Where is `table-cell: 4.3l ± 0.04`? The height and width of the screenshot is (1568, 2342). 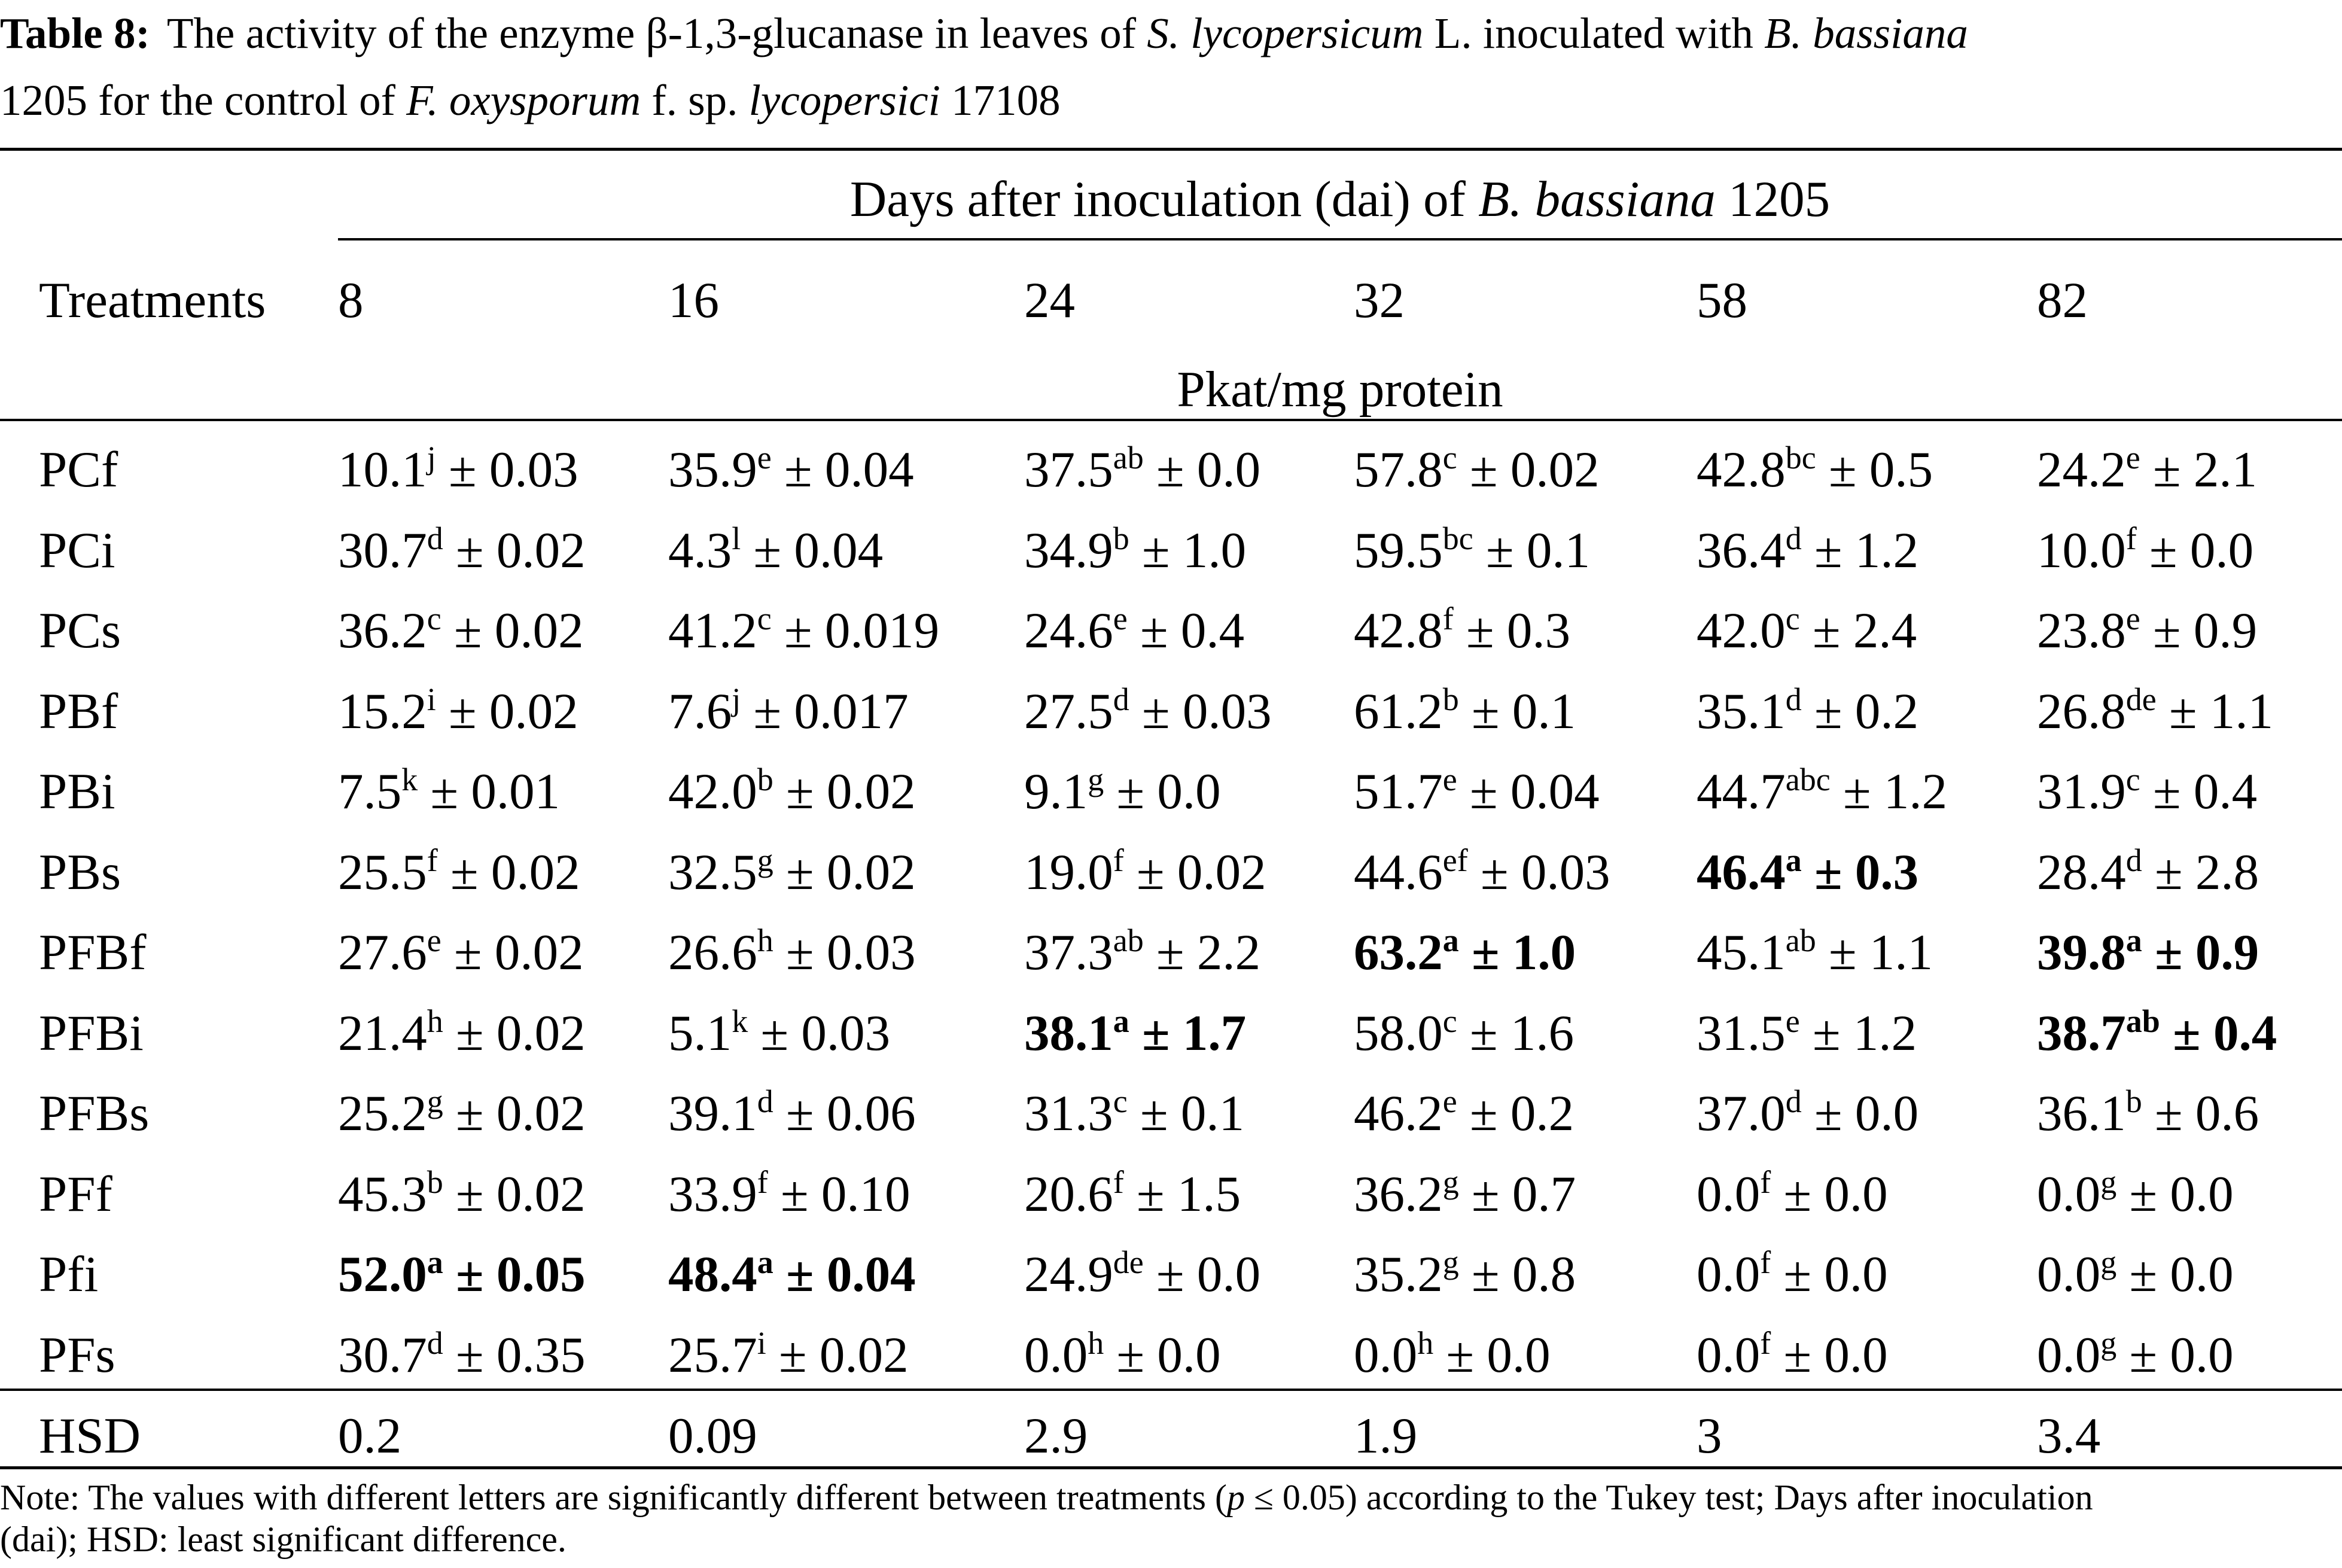 table-cell: 4.3l ± 0.04 is located at coordinates (776, 553).